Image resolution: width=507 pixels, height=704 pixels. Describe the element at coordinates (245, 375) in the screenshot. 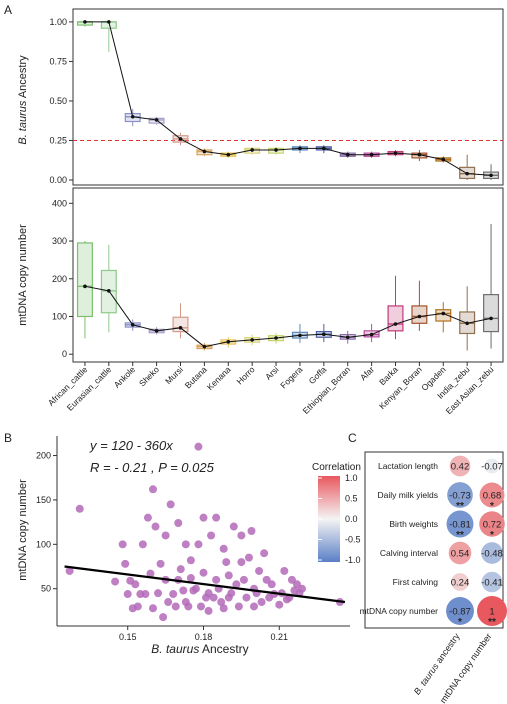

I see `category-label-horro: Horro` at that location.